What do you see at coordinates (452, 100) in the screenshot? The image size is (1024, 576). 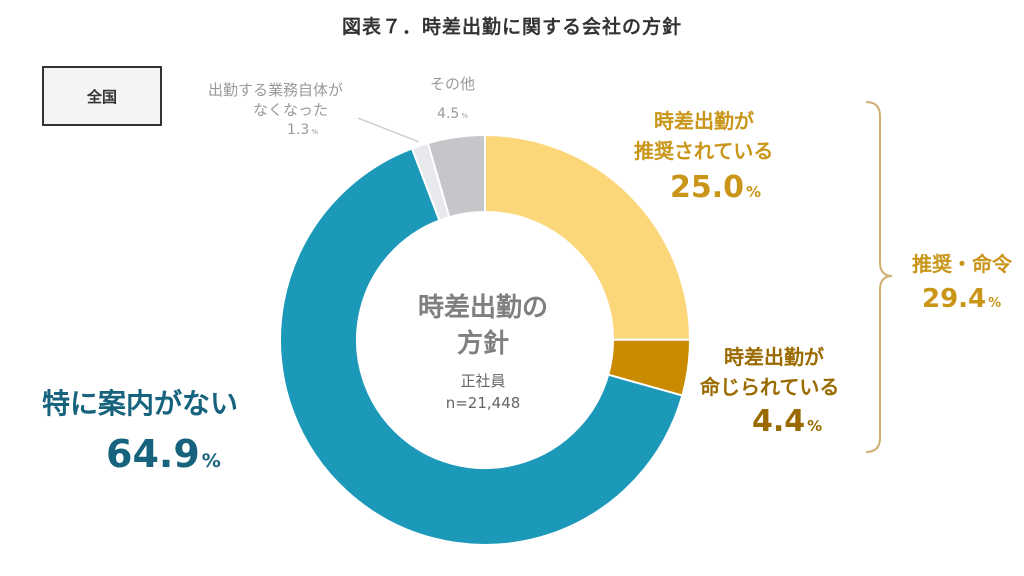 I see `label-other: その他 4.5%` at bounding box center [452, 100].